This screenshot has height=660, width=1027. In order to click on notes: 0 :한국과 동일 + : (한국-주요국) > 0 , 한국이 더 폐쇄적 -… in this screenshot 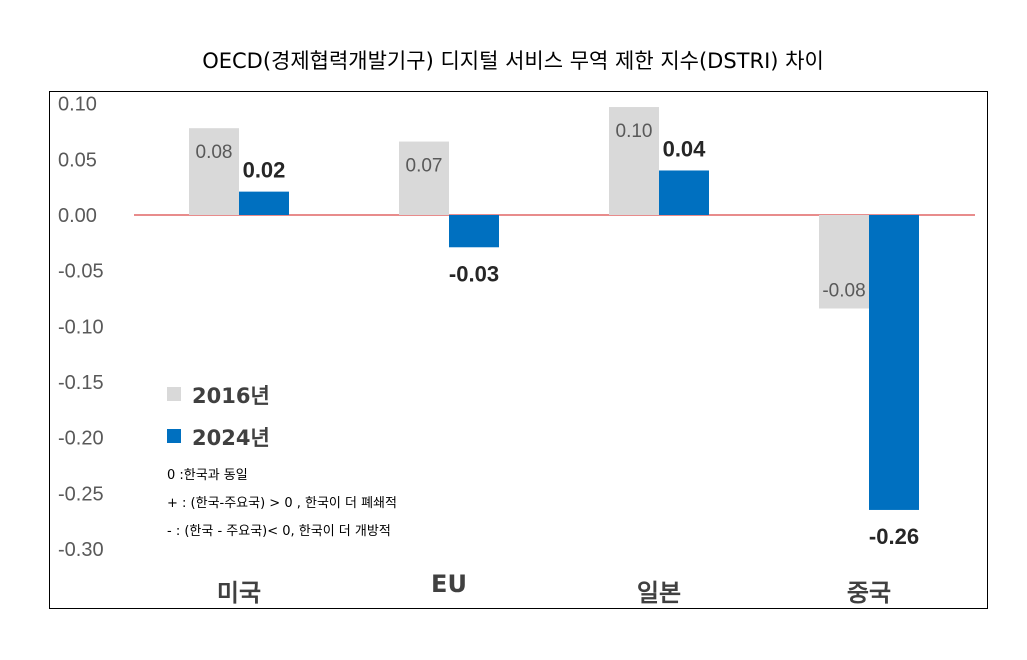, I will do `click(282, 503)`.